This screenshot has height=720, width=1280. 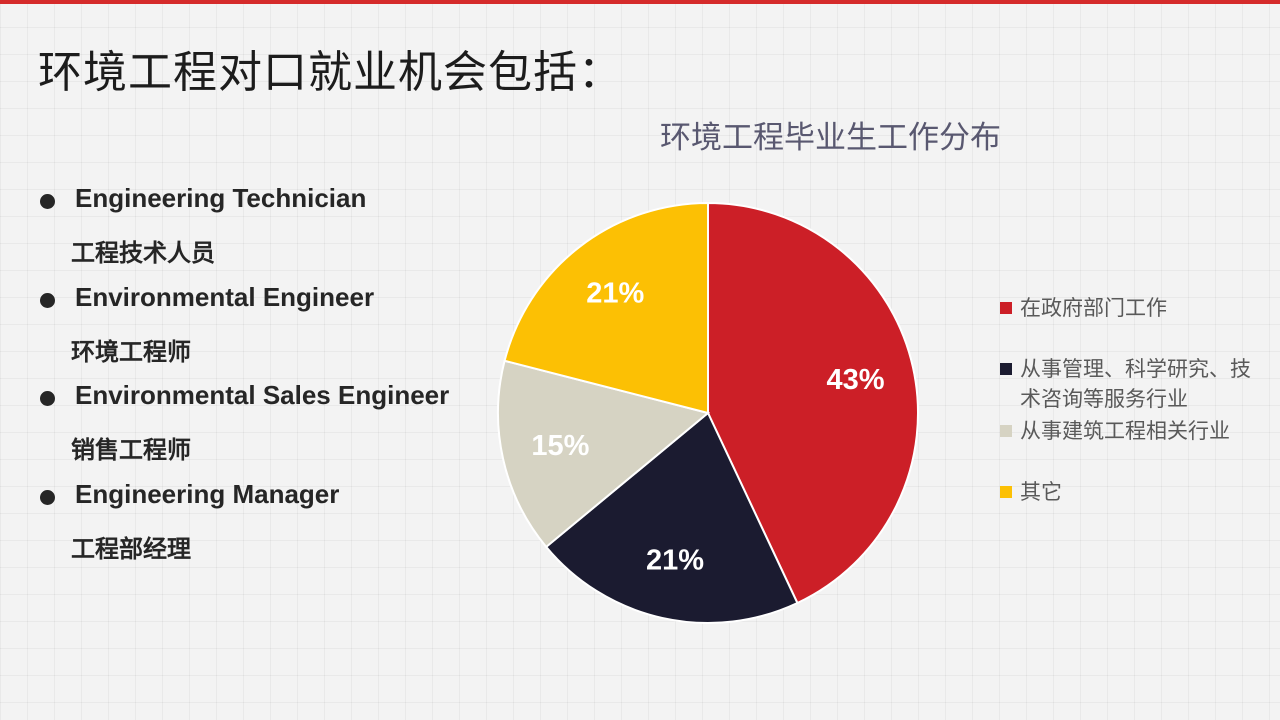 What do you see at coordinates (225, 296) in the screenshot?
I see `bullet-title-en: Environmental Engineer` at bounding box center [225, 296].